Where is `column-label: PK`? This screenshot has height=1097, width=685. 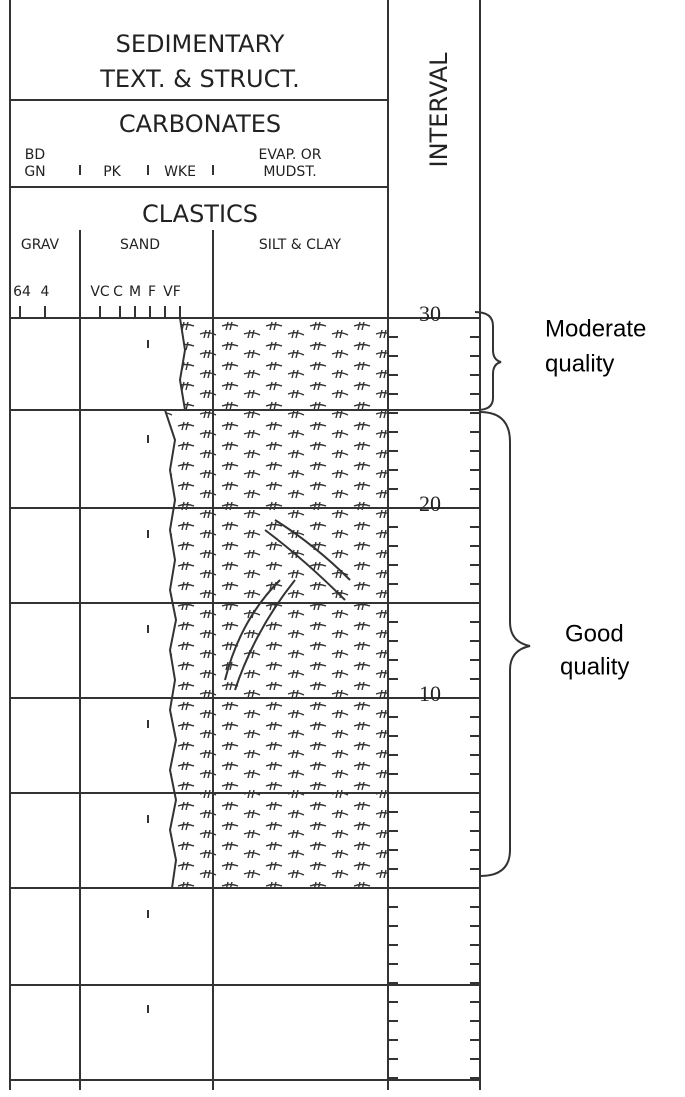 column-label: PK is located at coordinates (112, 172).